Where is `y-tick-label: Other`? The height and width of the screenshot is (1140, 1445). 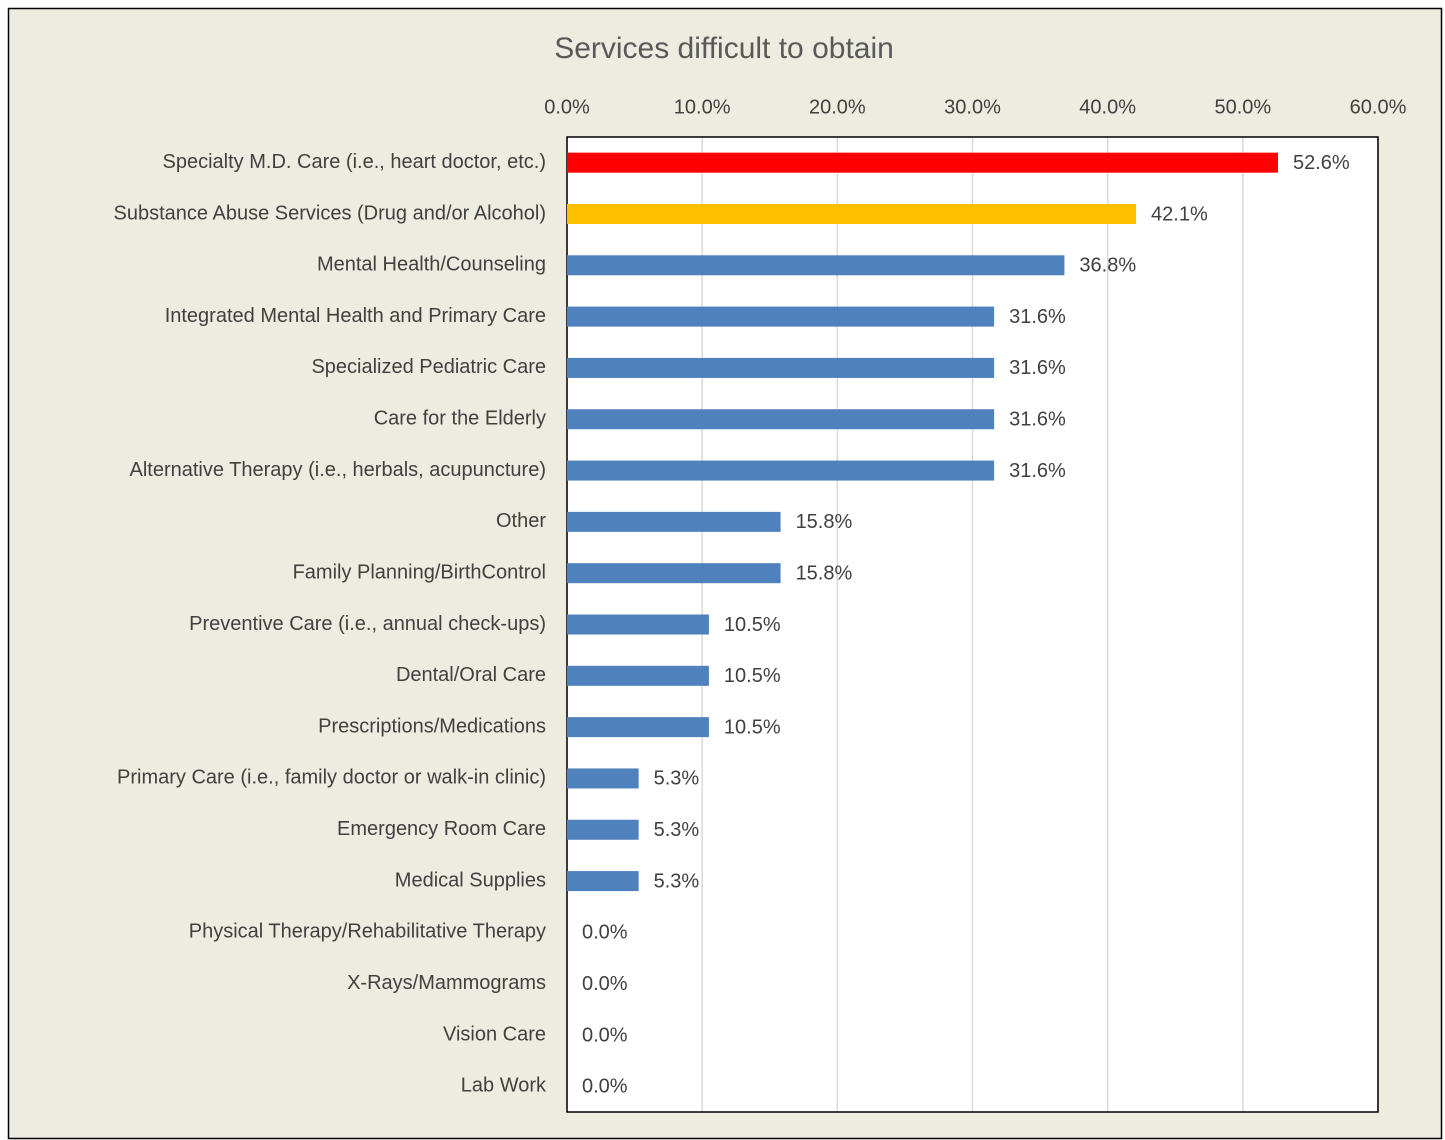
y-tick-label: Other is located at coordinates (521, 521).